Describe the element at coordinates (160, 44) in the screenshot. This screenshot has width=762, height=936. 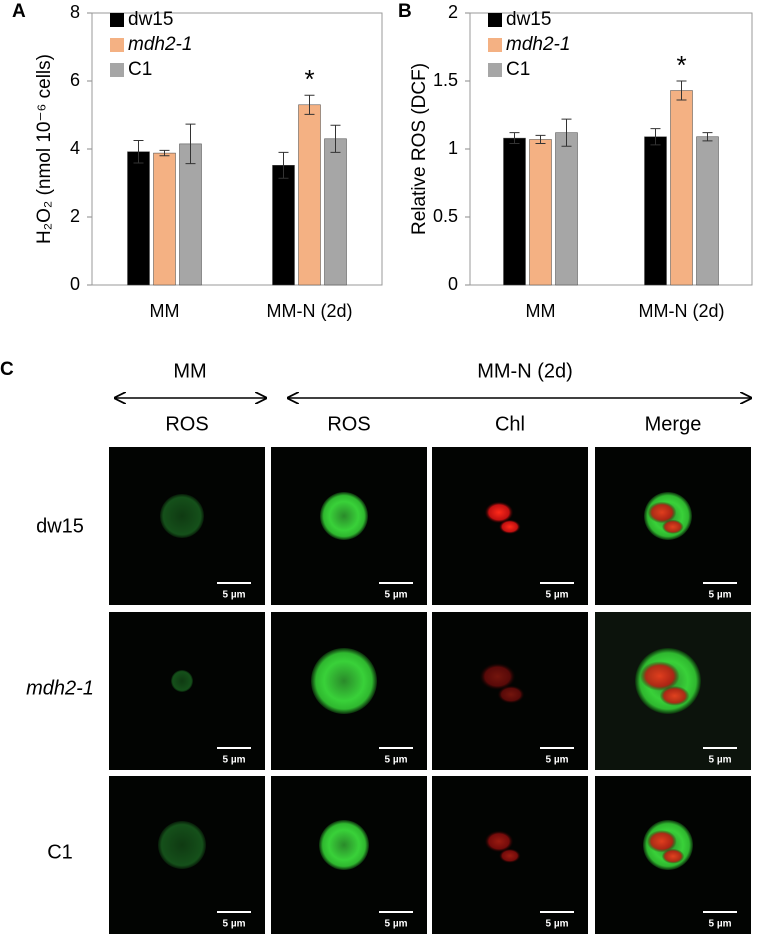
I see `legend-label: mdh2-1` at that location.